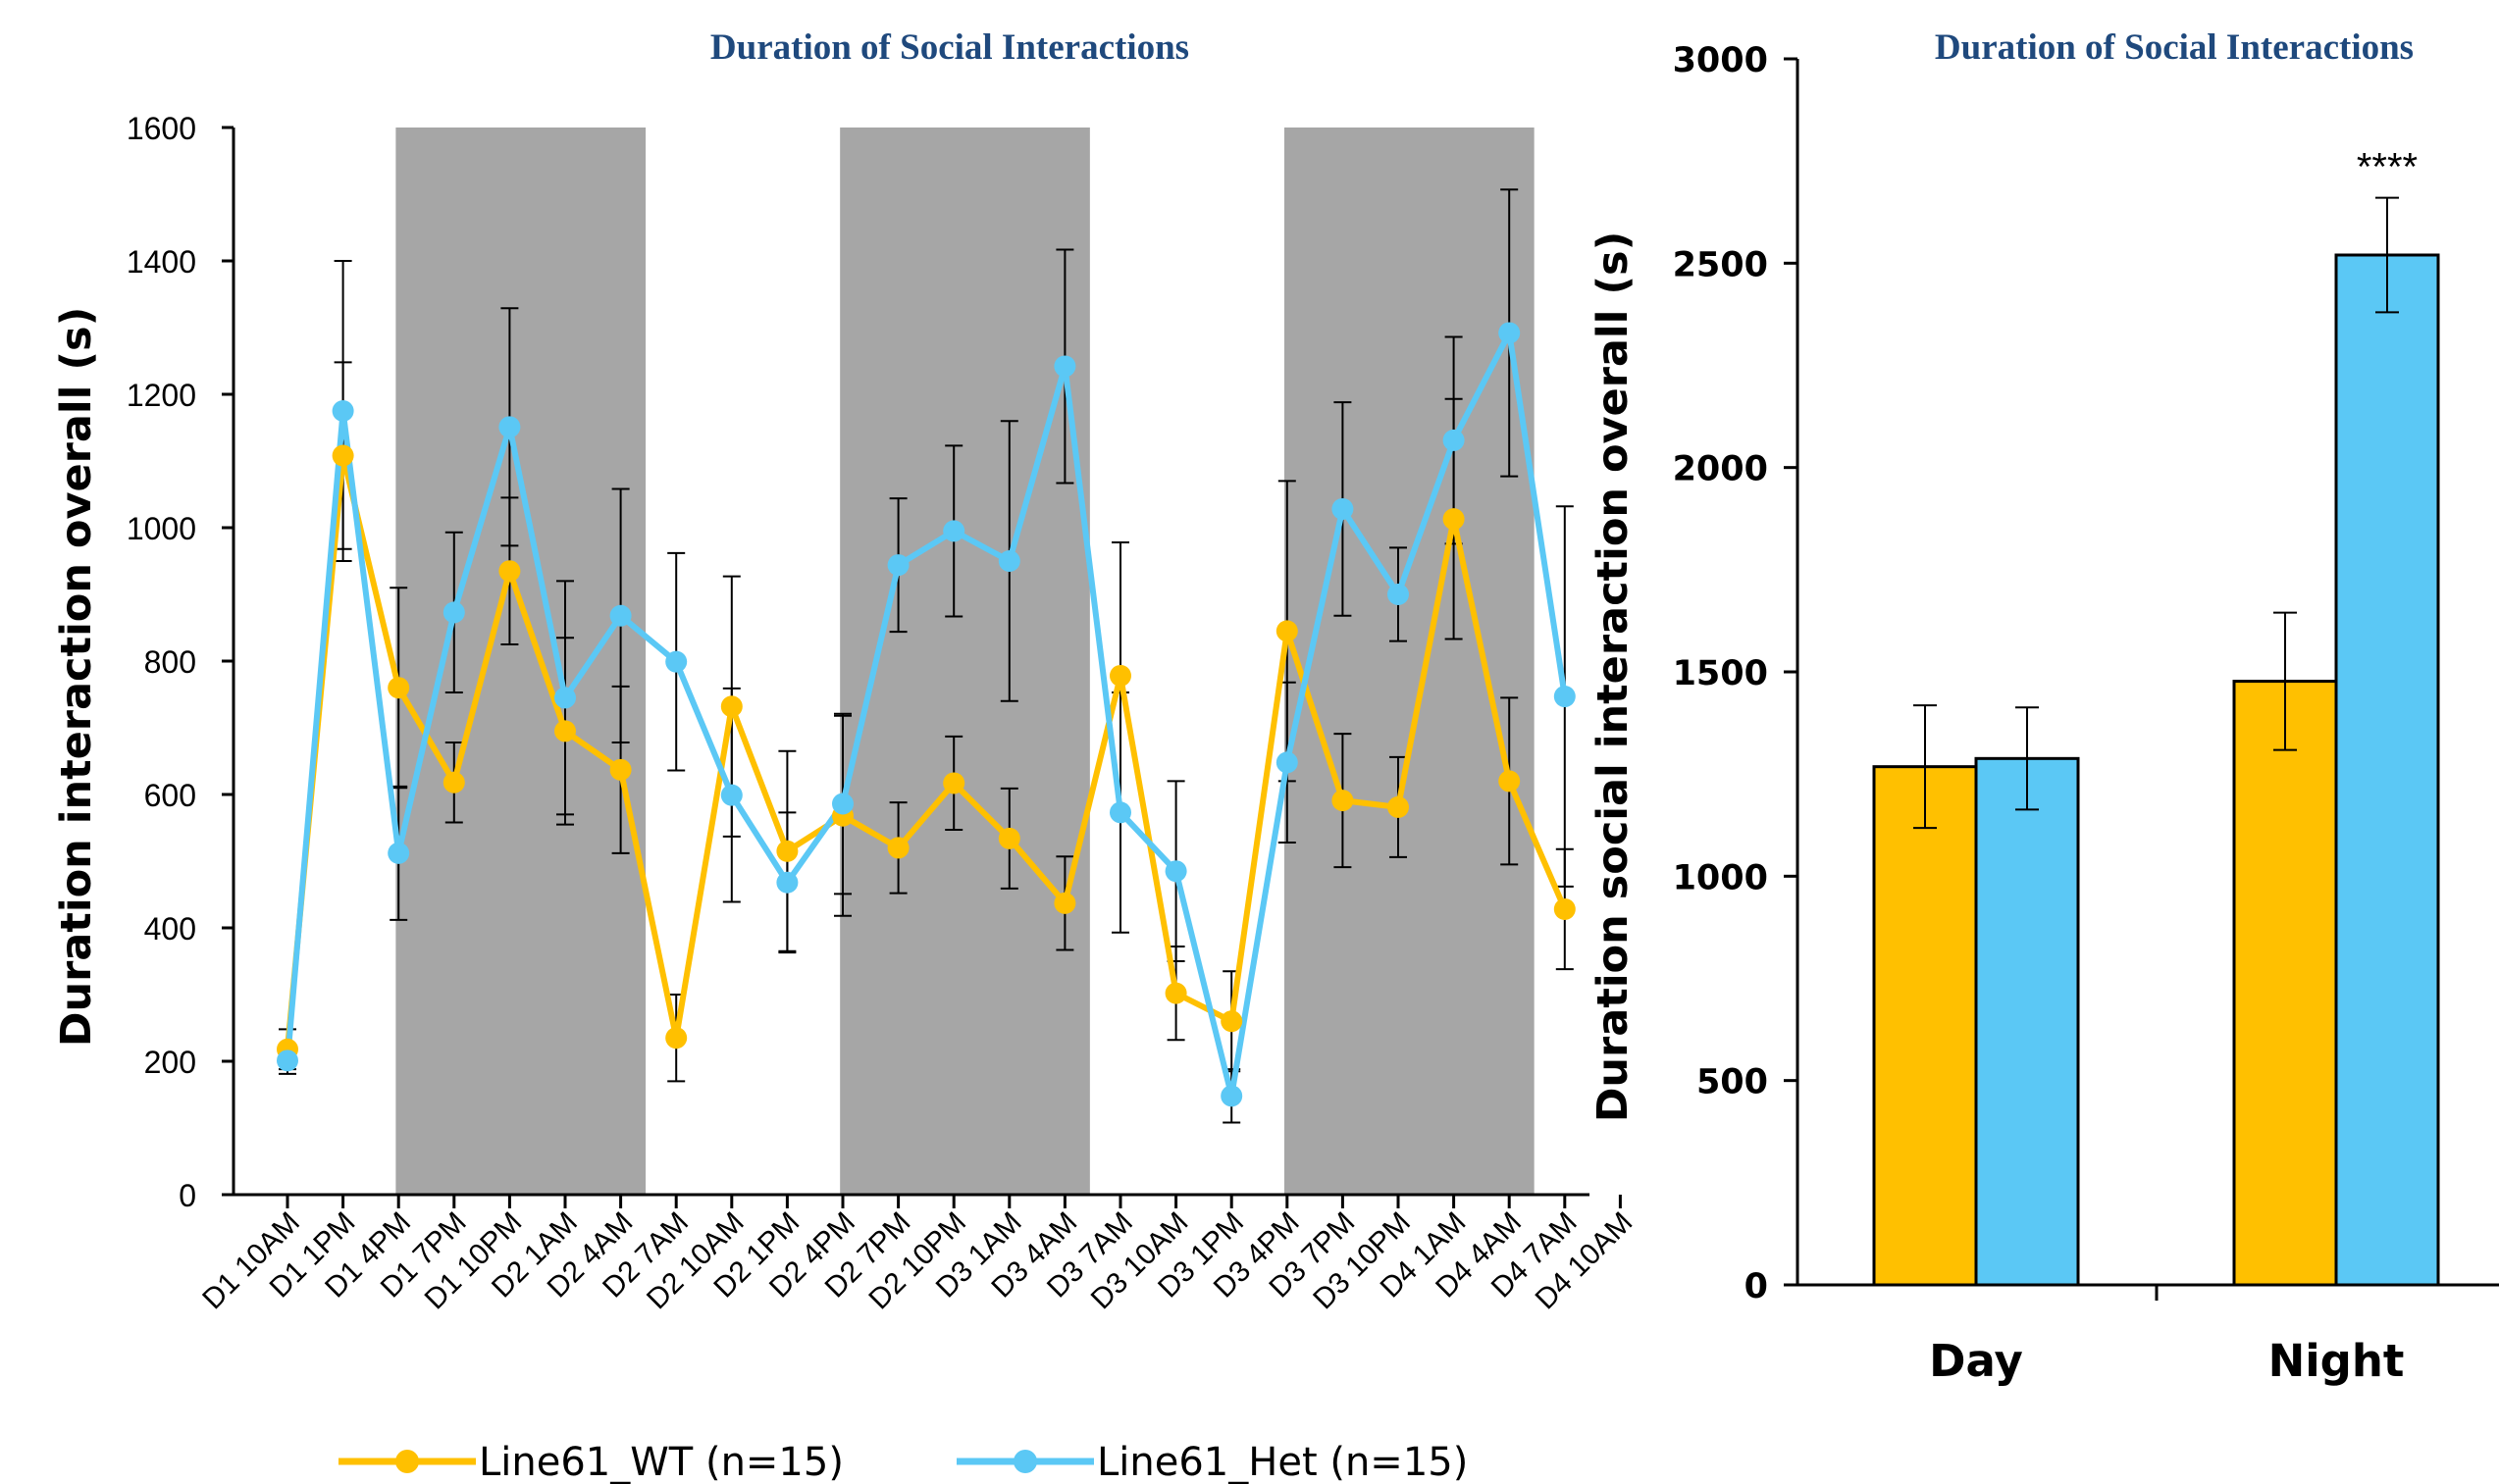 Image resolution: width=2499 pixels, height=1484 pixels. What do you see at coordinates (1025, 1461) in the screenshot?
I see `legend-het-marker` at bounding box center [1025, 1461].